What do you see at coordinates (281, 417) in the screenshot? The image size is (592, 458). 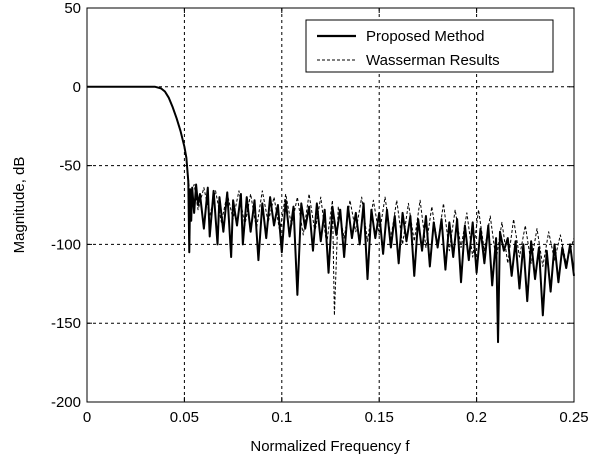 I see `x-tick-label: 0.1` at bounding box center [281, 417].